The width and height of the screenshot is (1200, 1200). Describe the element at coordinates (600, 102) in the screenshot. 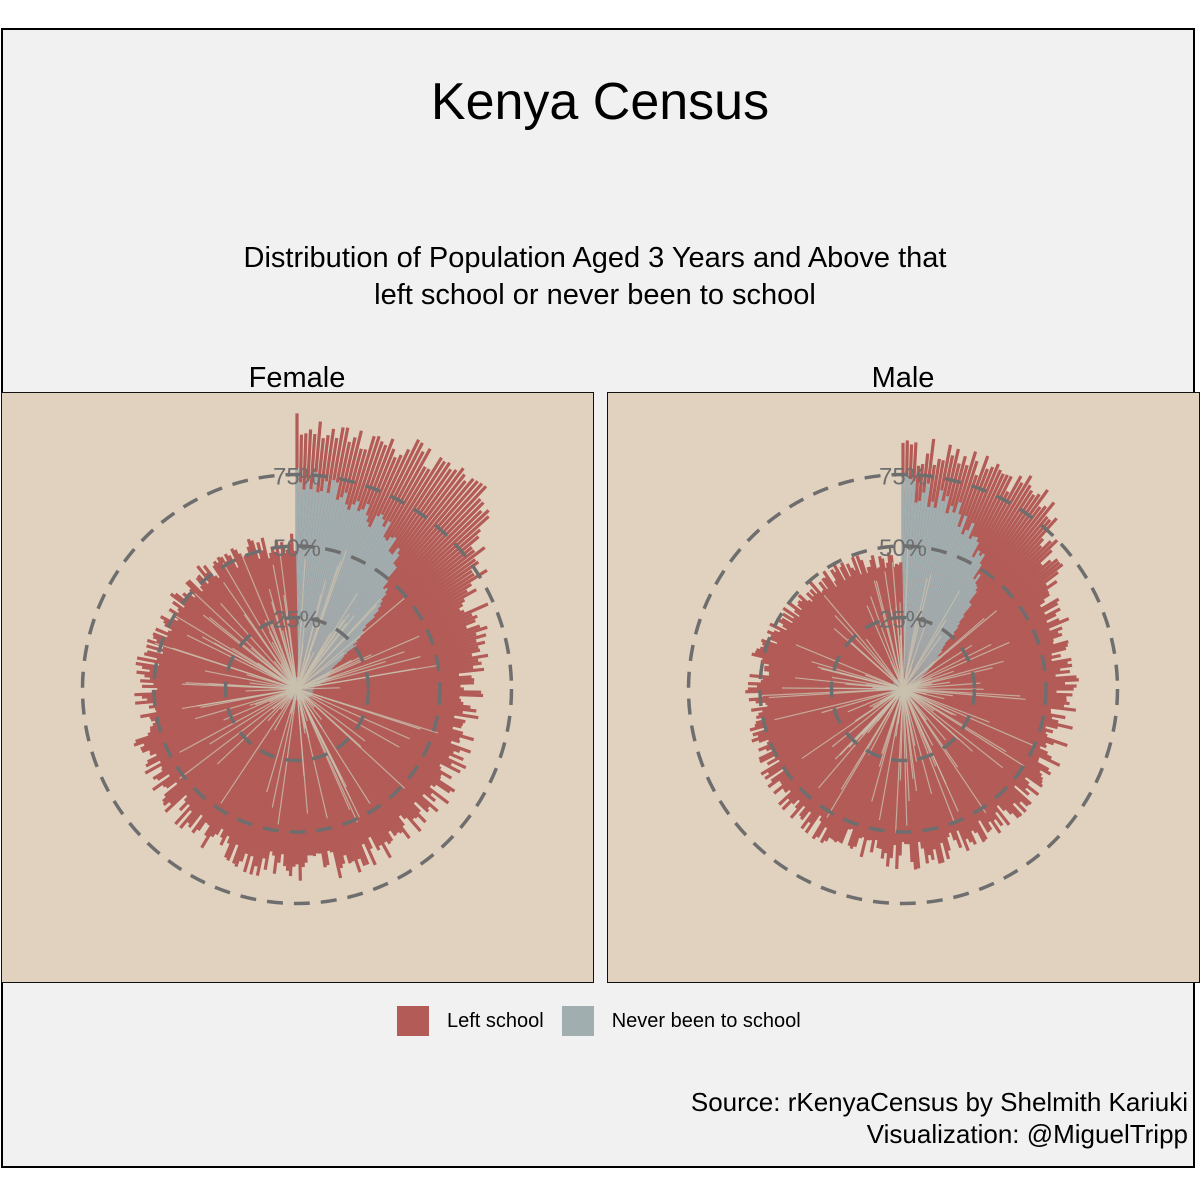

I see `chart-title: Kenya Census` at that location.